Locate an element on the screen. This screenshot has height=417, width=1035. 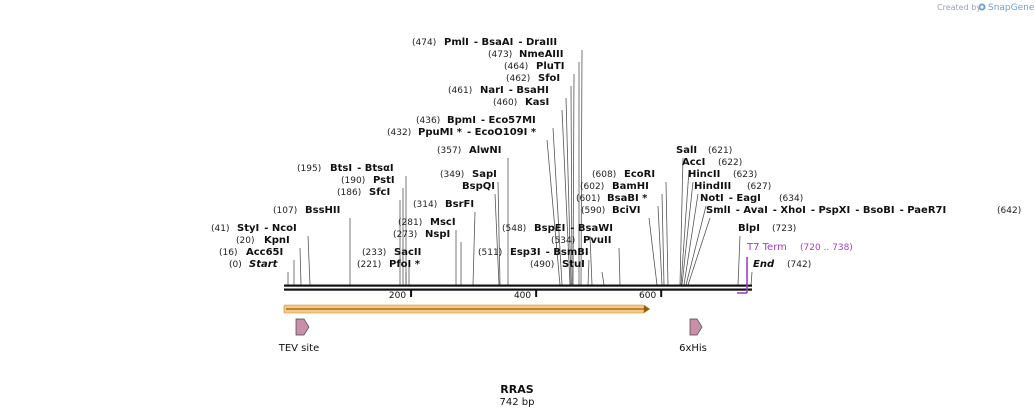
restriction-site-label: (601) BsaBI * is located at coordinates (612, 198).